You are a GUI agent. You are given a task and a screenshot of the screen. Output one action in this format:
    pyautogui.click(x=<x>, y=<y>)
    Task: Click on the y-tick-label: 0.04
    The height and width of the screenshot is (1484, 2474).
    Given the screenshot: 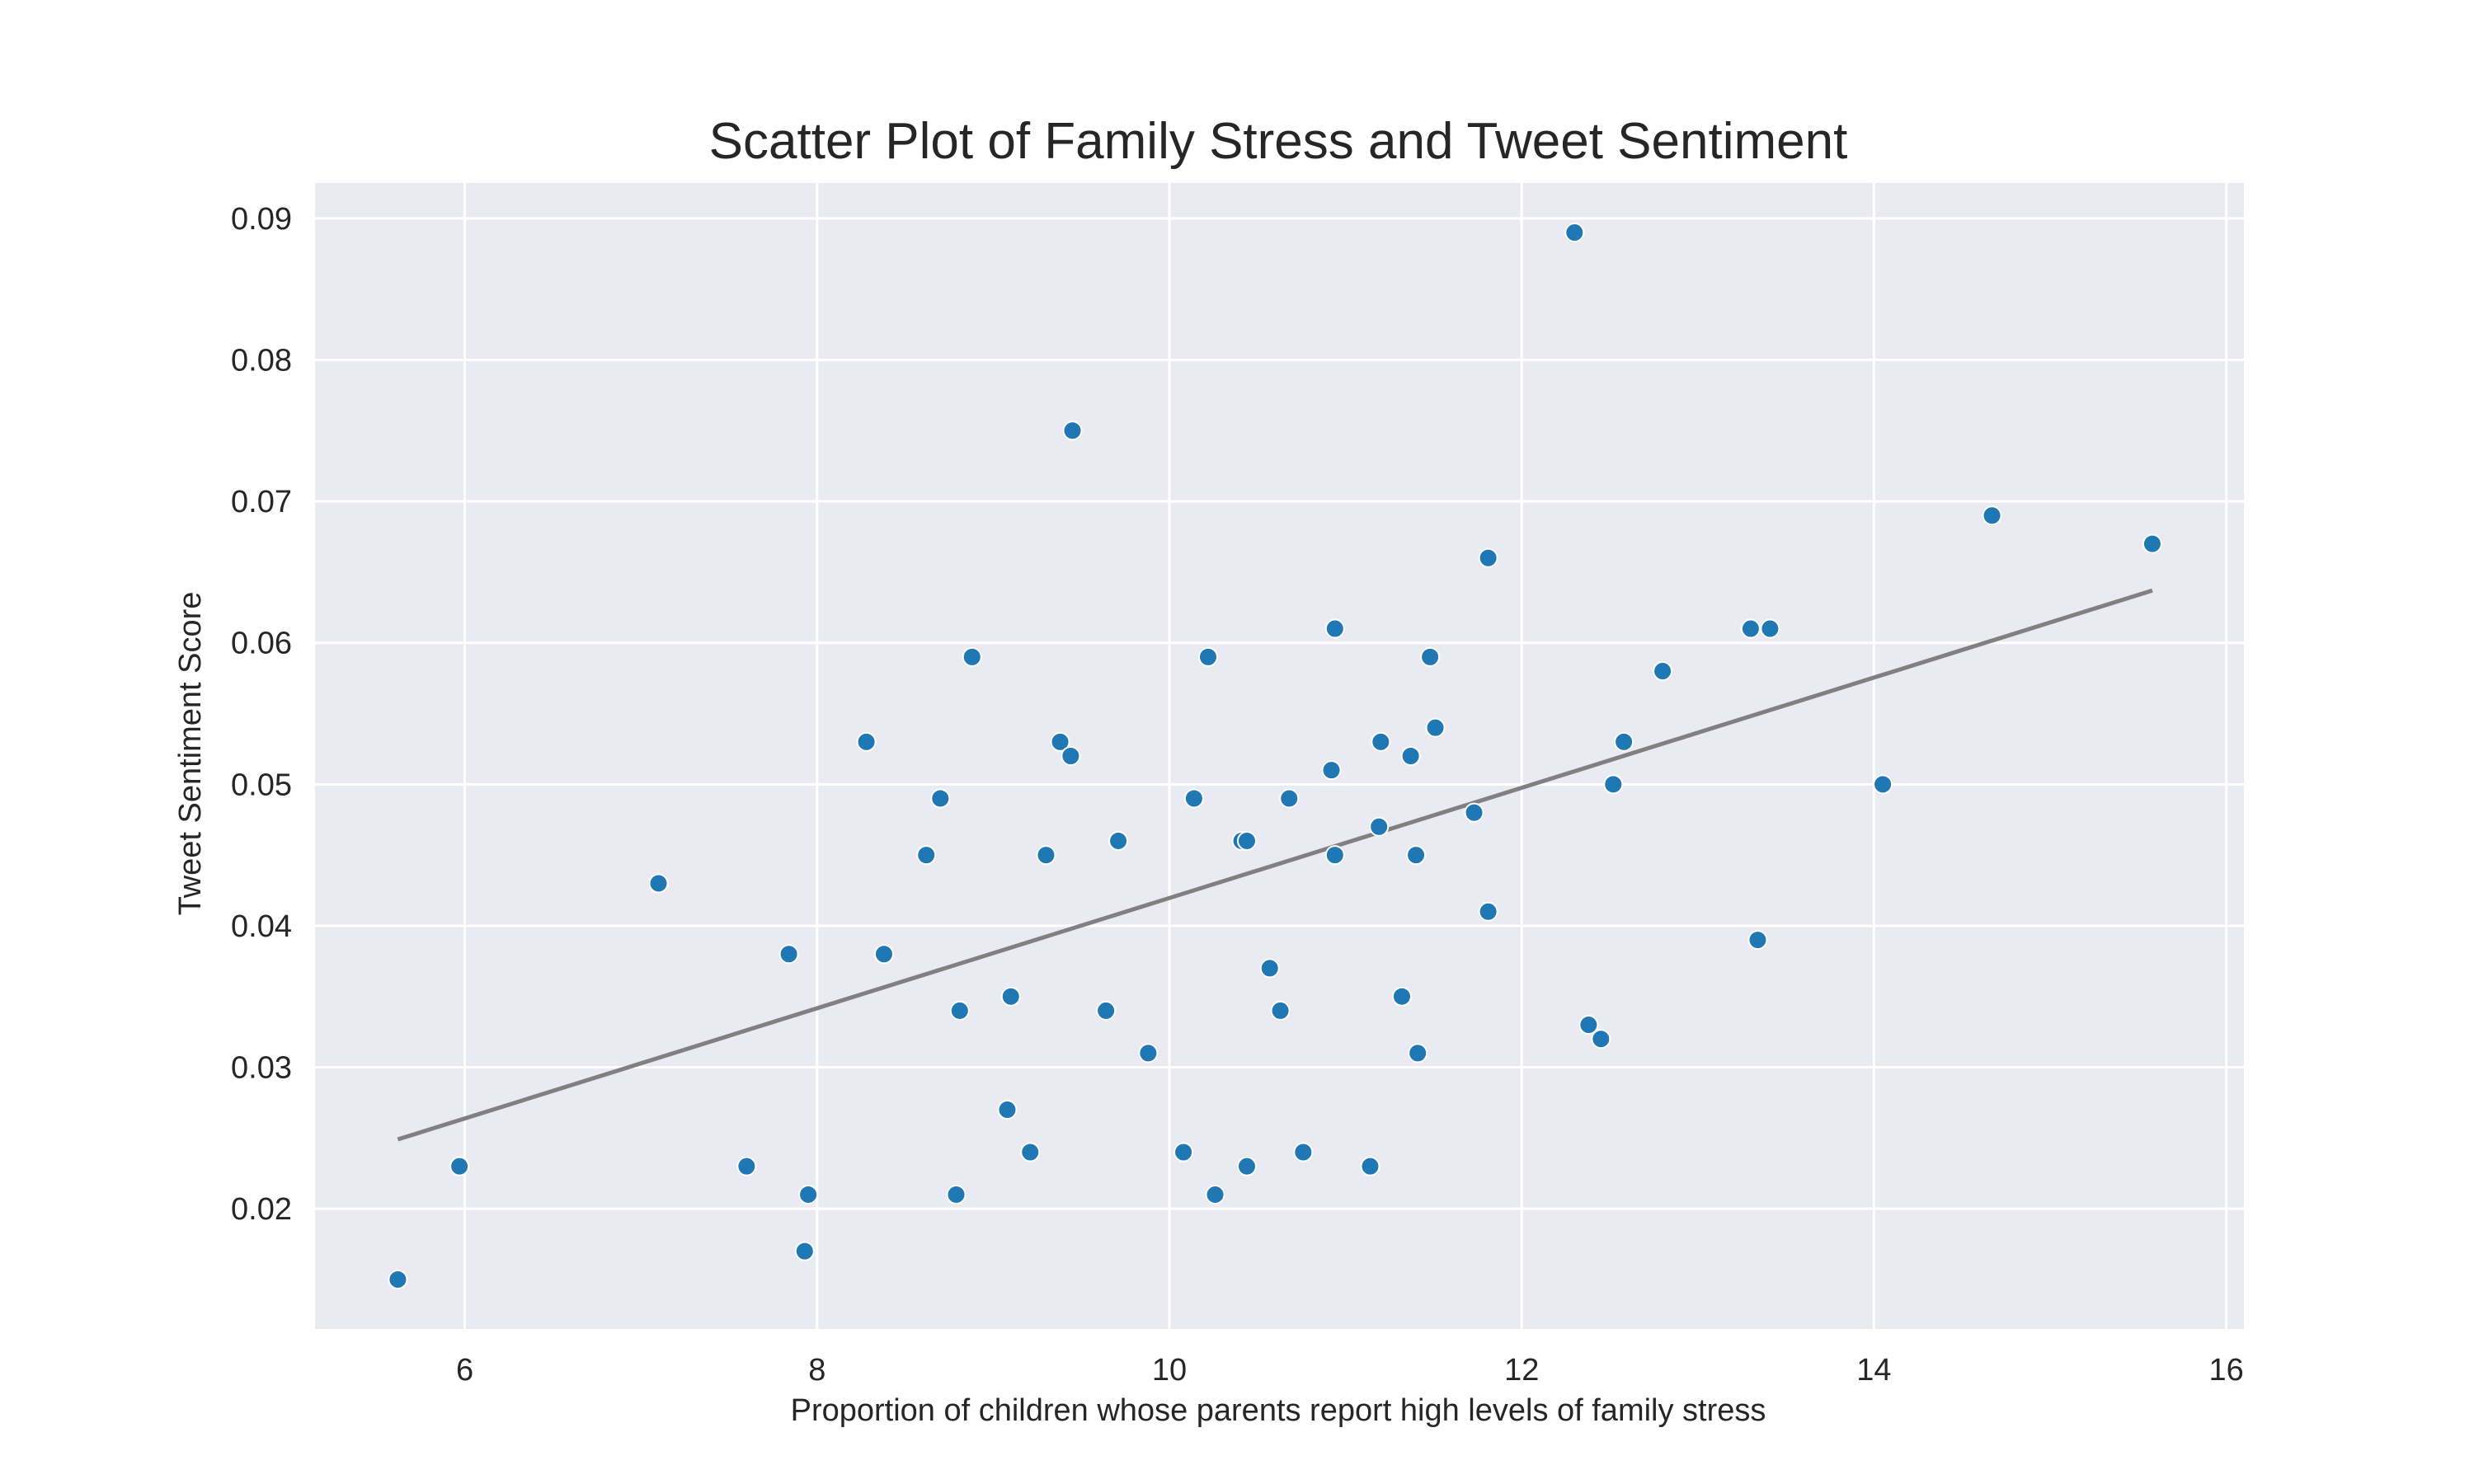 What is the action you would take?
    pyautogui.click(x=261, y=927)
    